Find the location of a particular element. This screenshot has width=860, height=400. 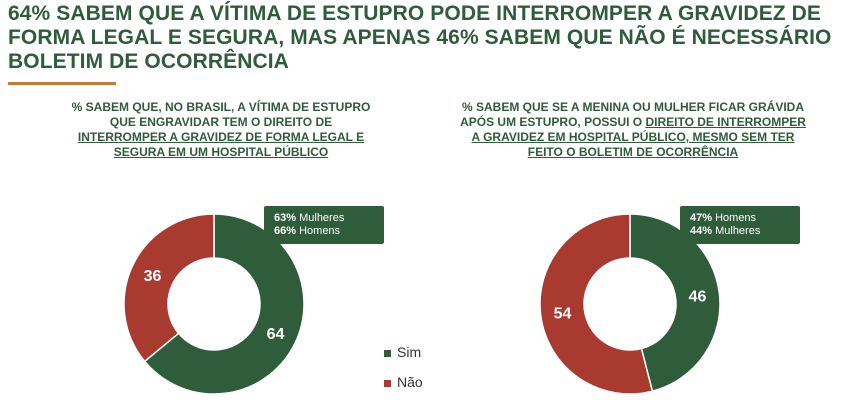

donut-right-slice-nao is located at coordinates (596, 304).